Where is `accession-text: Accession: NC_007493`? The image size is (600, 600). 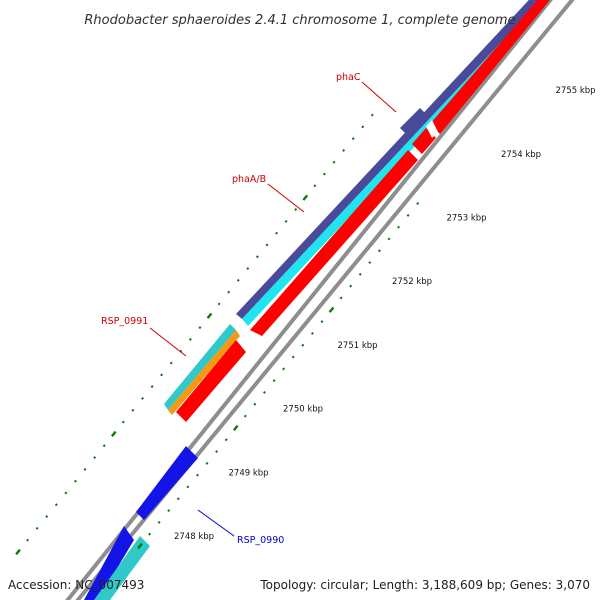
accession-text: Accession: NC_007493 is located at coordinates (76, 585).